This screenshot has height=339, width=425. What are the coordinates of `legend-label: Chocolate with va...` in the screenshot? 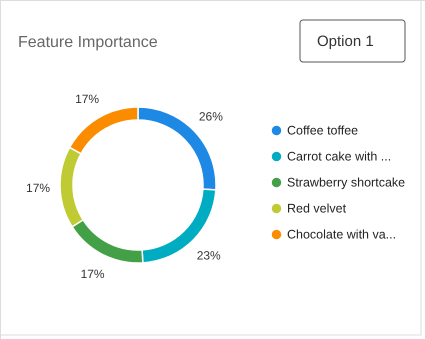 It's located at (341, 235).